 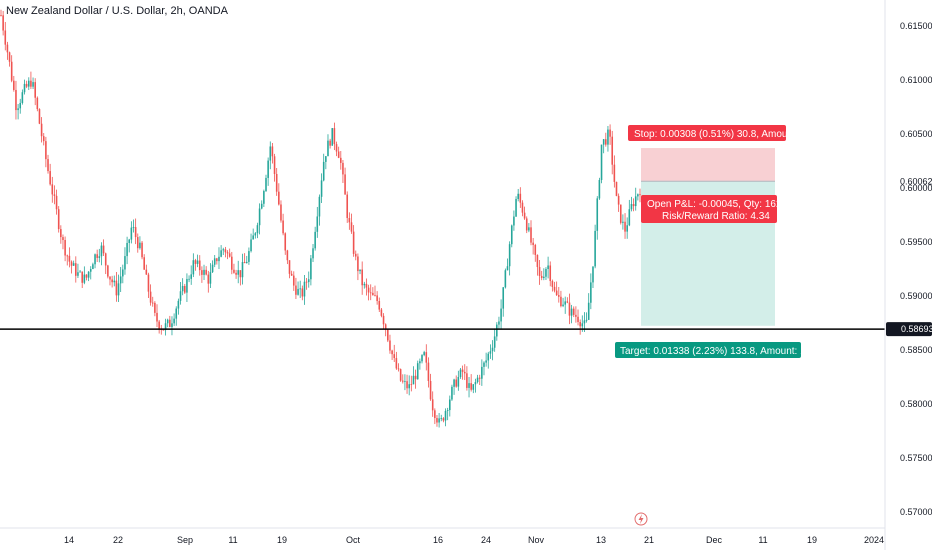 I want to click on price-tick-label: 0.59500, so click(x=916, y=242).